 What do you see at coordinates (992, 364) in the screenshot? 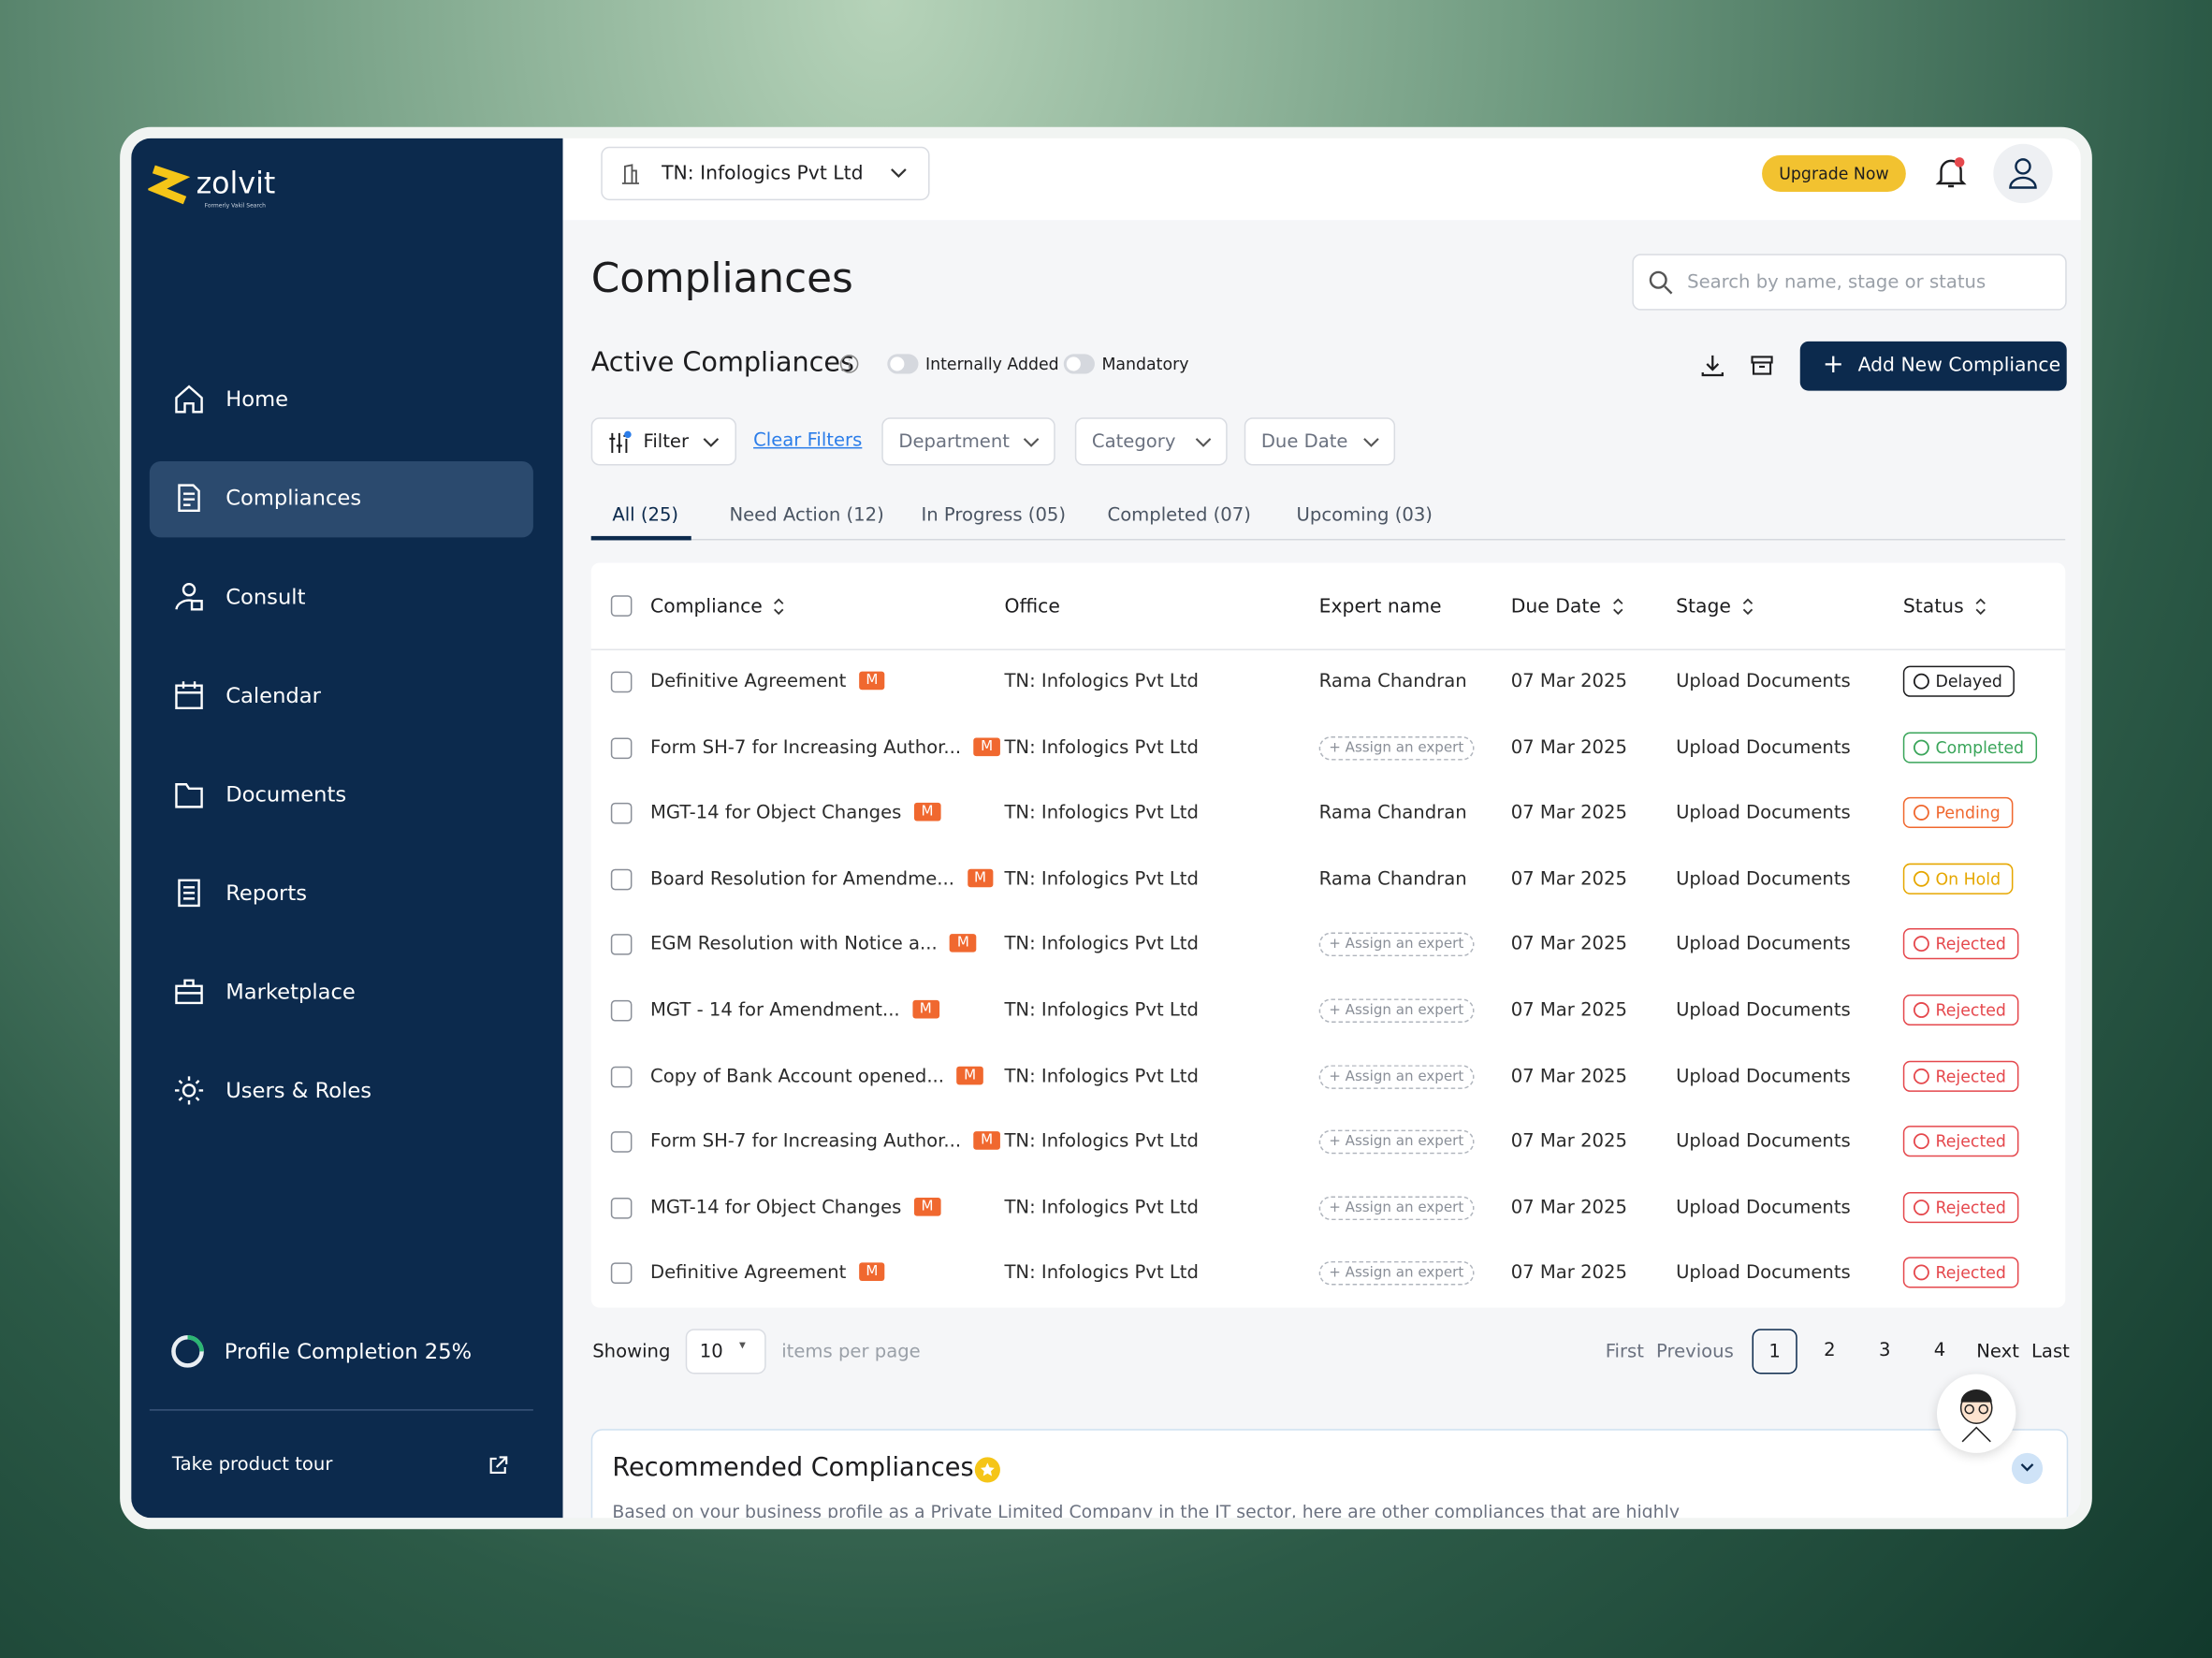
I see `toggle-label: Internally Added` at bounding box center [992, 364].